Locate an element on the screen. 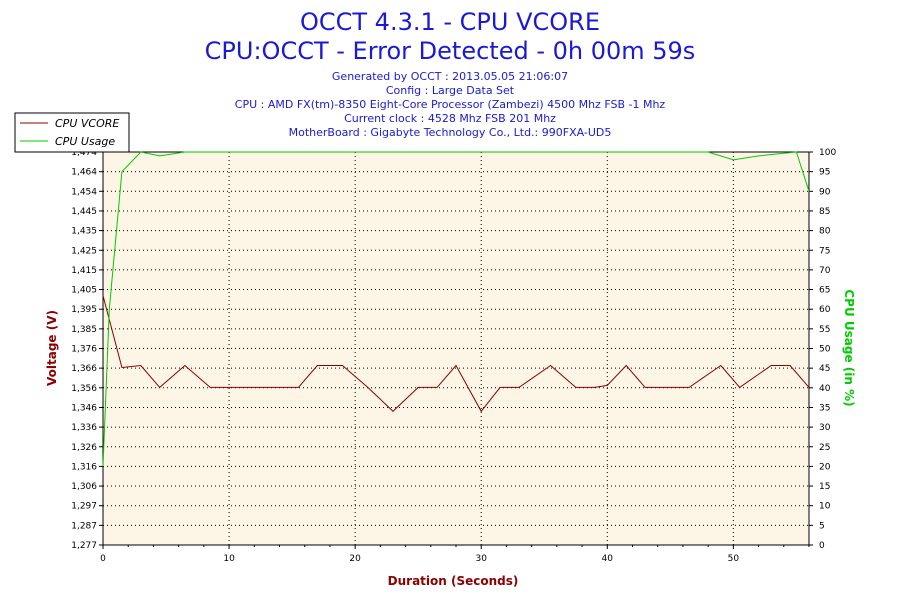  y-tick-label: 1,366 is located at coordinates (84, 369).